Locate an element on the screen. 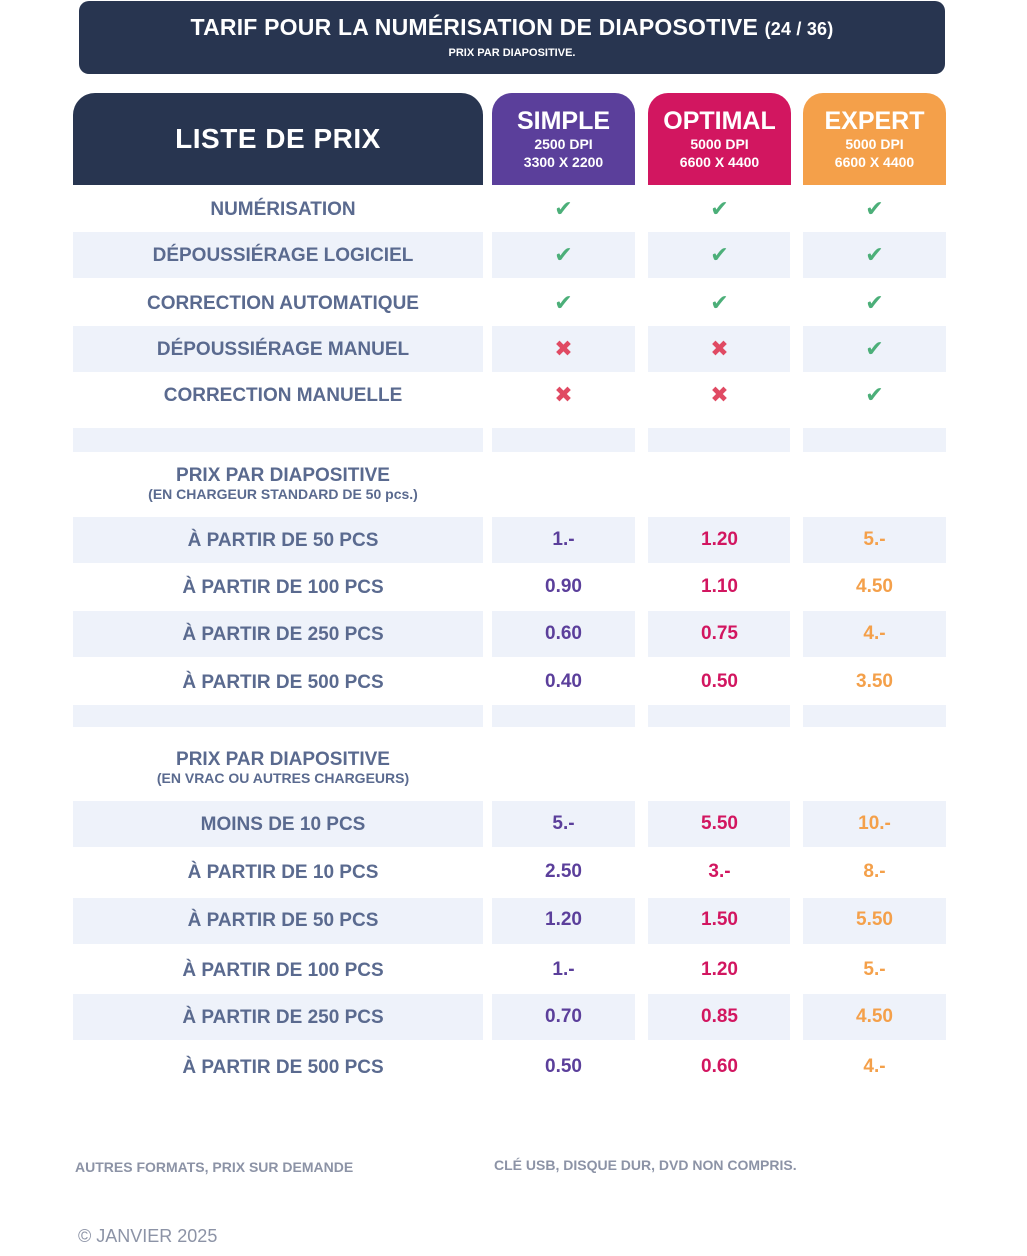  feature-label: DÉPOUSSIÉRAGE LOGICIEL is located at coordinates (283, 255).